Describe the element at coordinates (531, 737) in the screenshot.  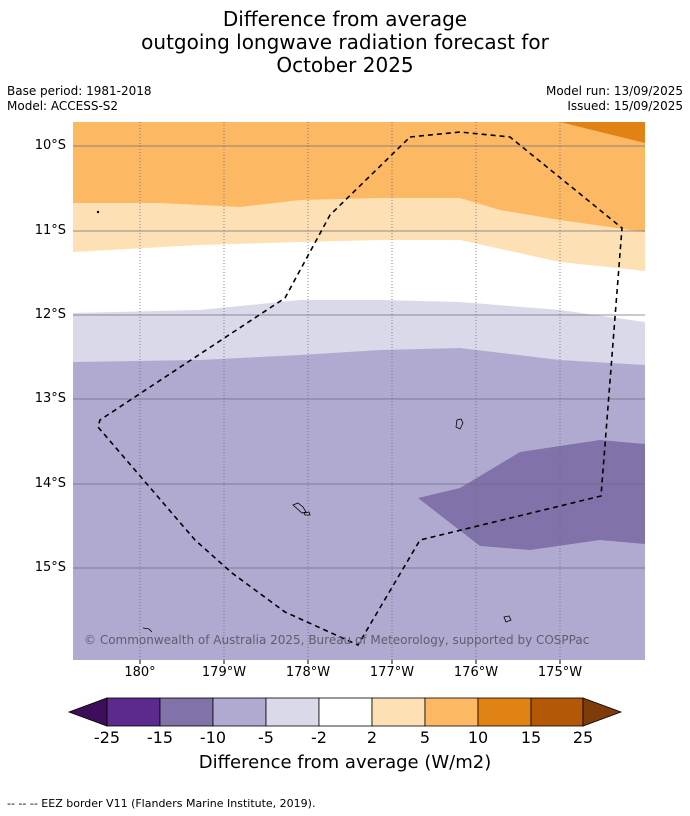
I see `colorbar-tick: 15` at that location.